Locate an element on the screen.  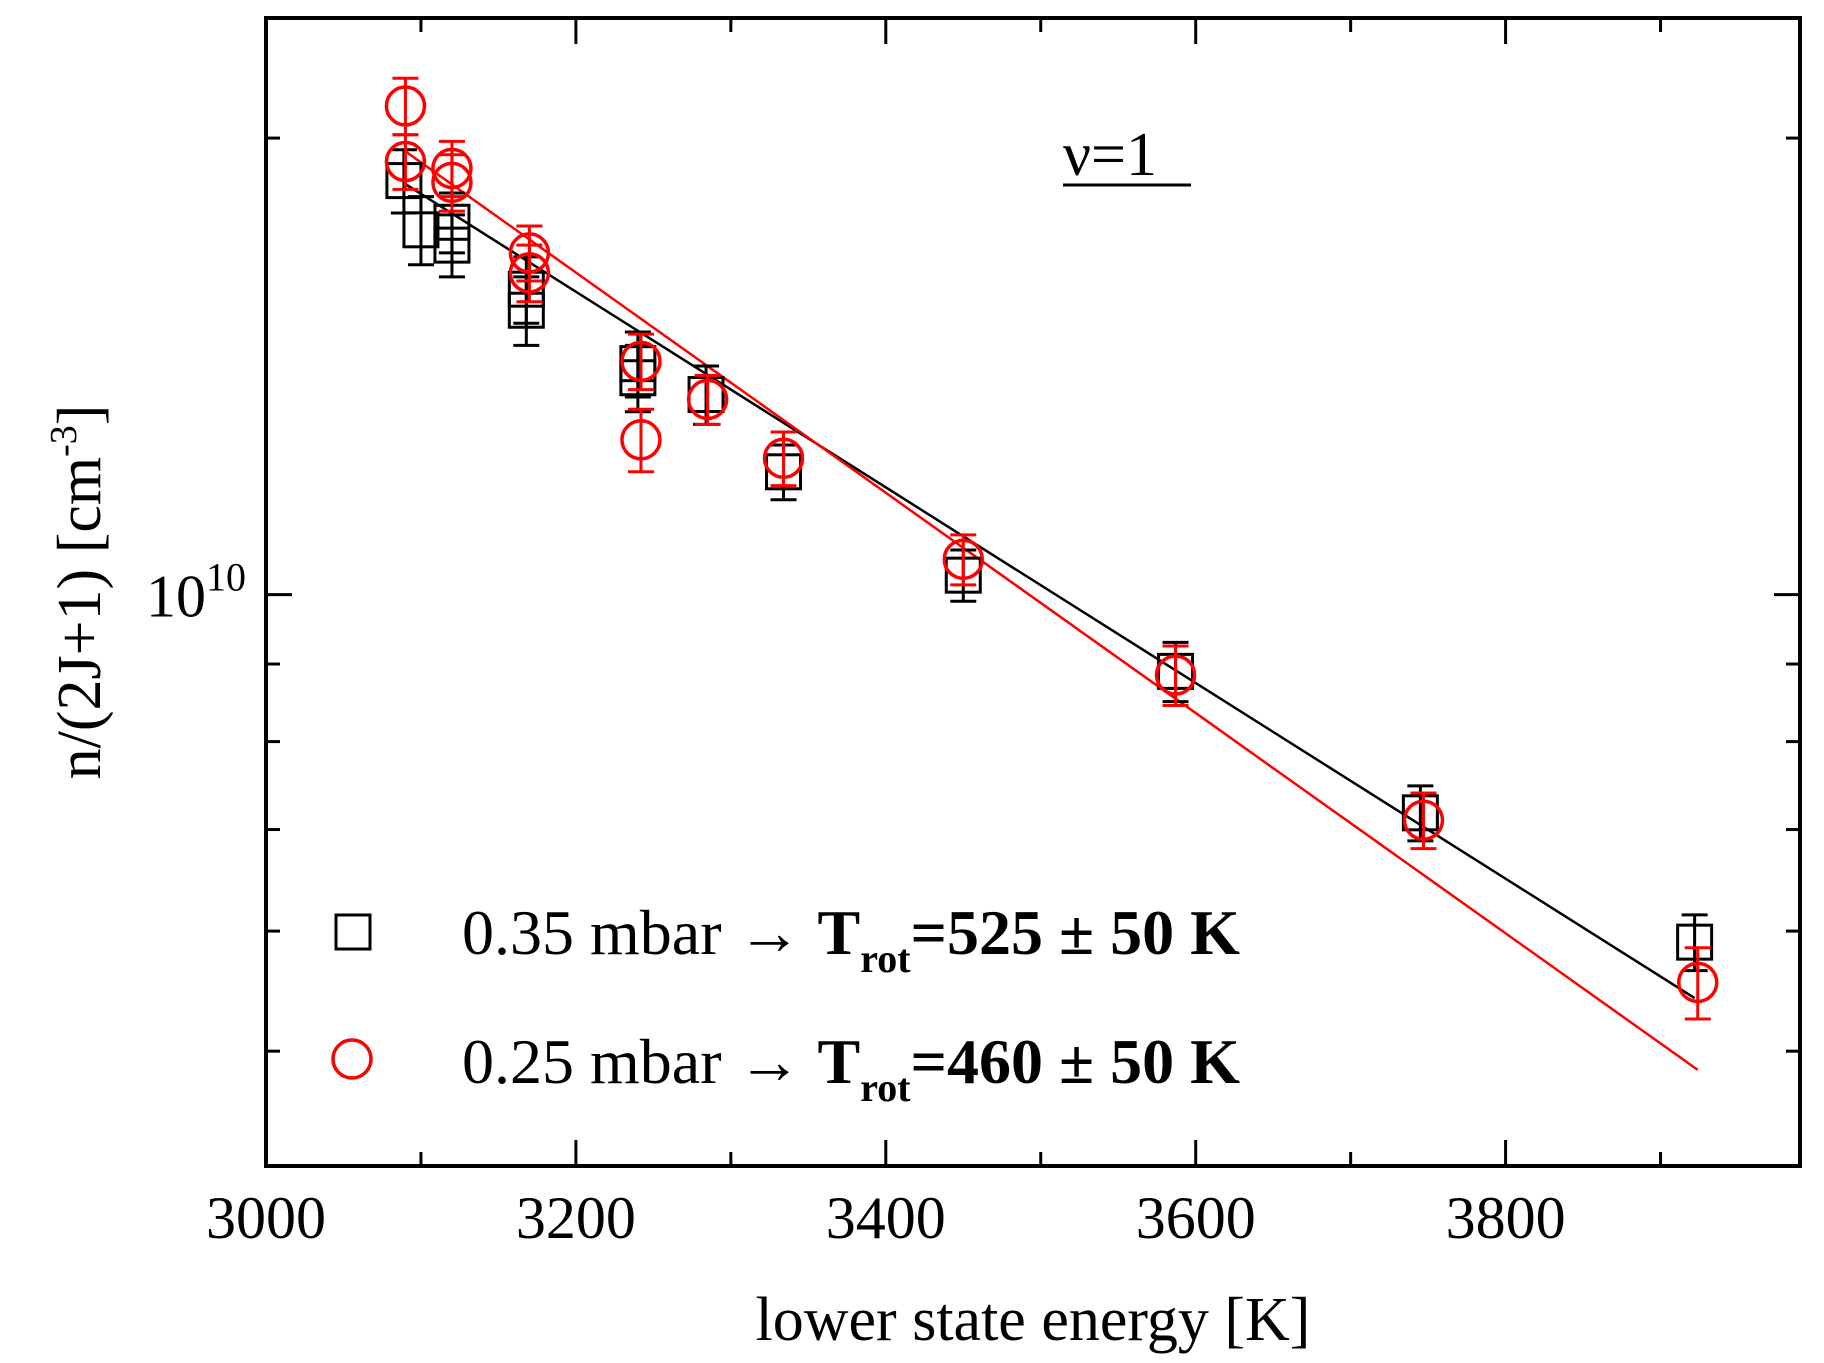
x-tick-label: 3800 is located at coordinates (1506, 1218).